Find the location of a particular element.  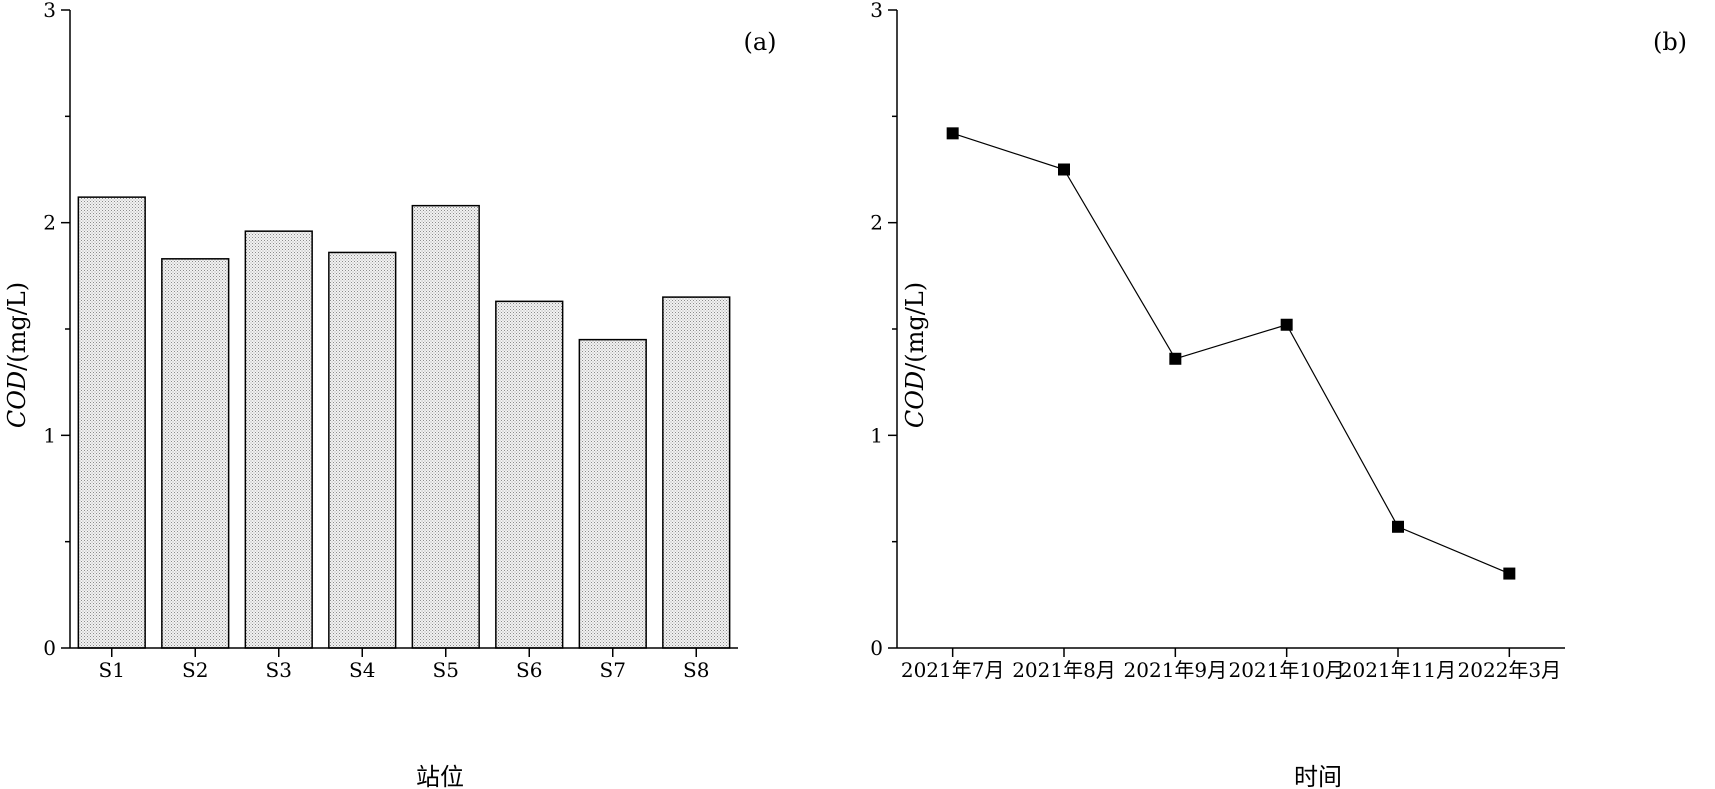

bar-S5 is located at coordinates (445, 426).